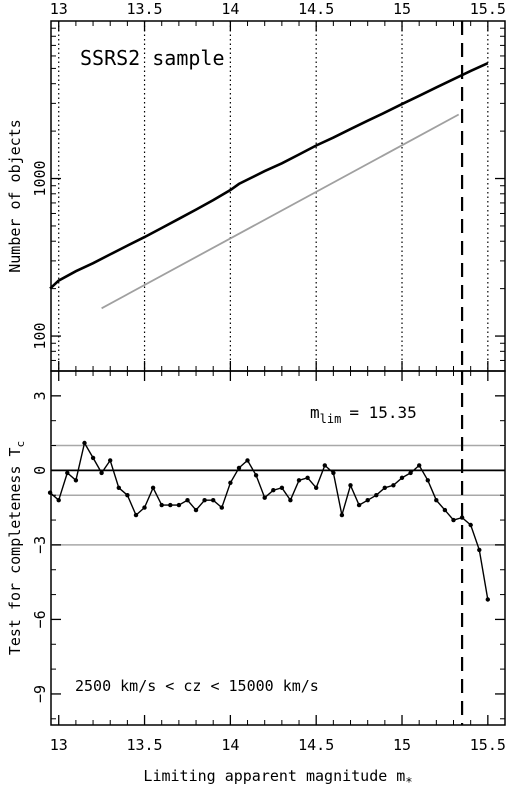 Image resolution: width=520 pixels, height=787 pixels. I want to click on mlim-symbol: m, so click(315, 412).